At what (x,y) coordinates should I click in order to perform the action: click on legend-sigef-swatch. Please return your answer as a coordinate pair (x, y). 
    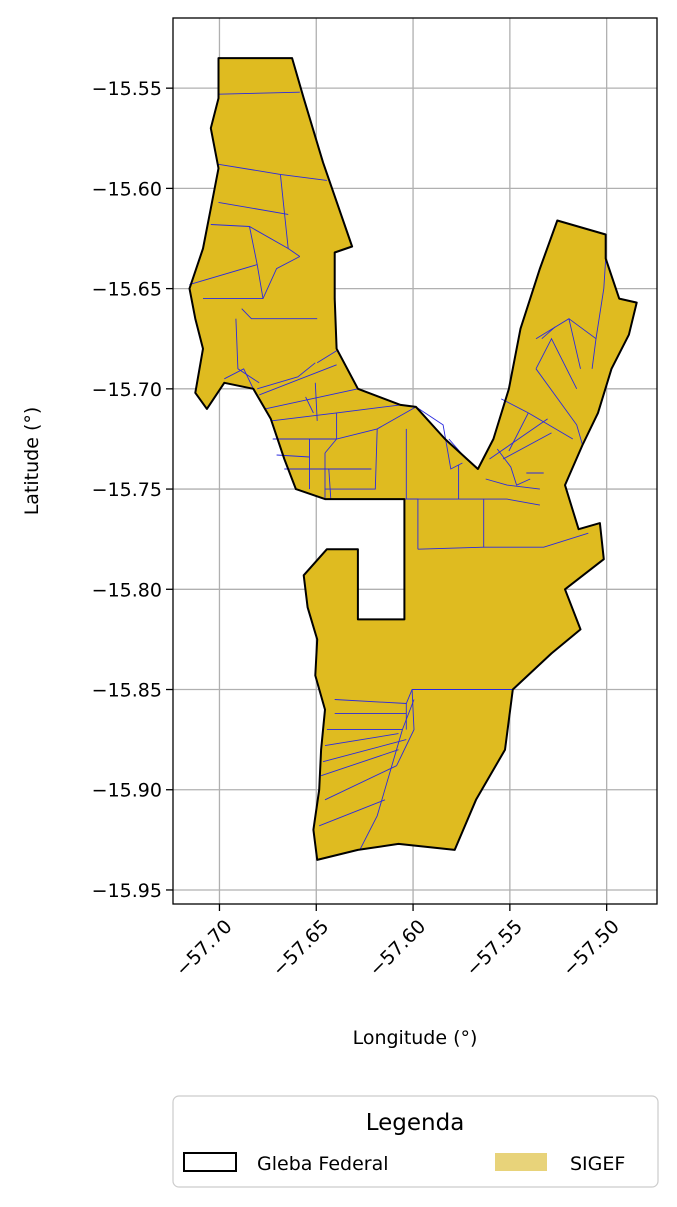
    Looking at the image, I should click on (521, 1162).